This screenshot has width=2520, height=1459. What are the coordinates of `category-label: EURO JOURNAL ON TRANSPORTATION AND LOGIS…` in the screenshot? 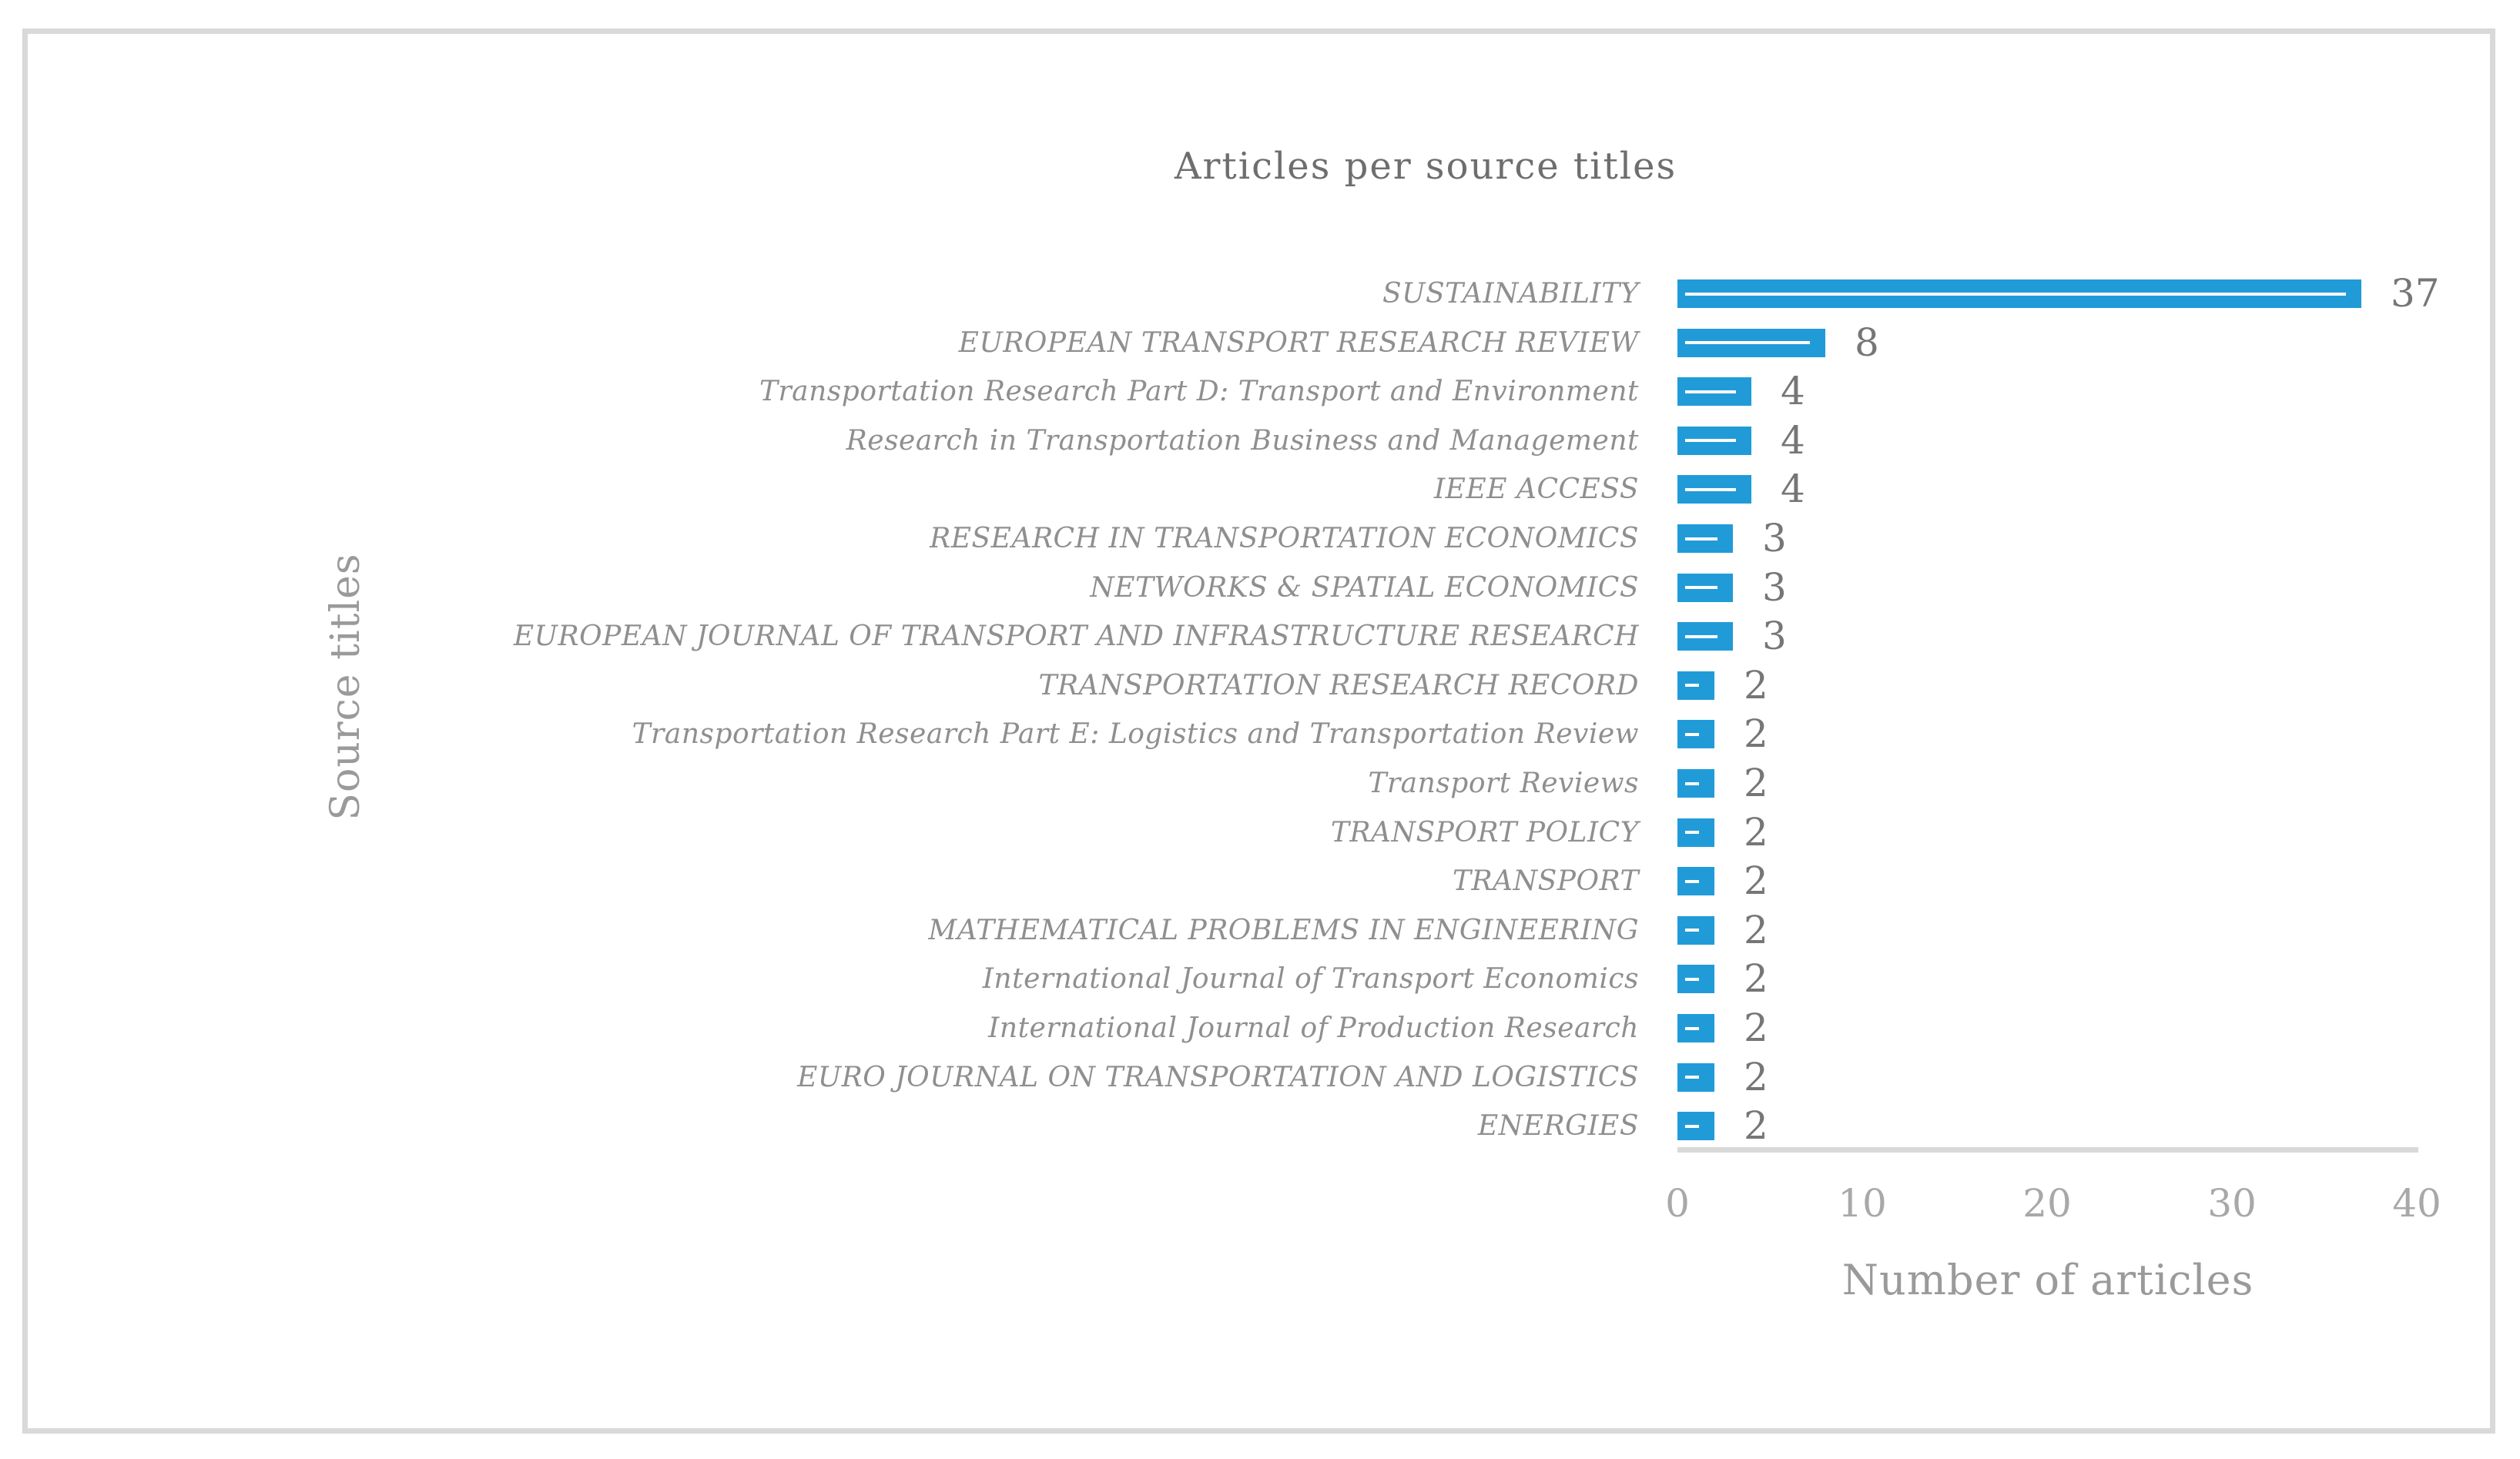 It's located at (1218, 1077).